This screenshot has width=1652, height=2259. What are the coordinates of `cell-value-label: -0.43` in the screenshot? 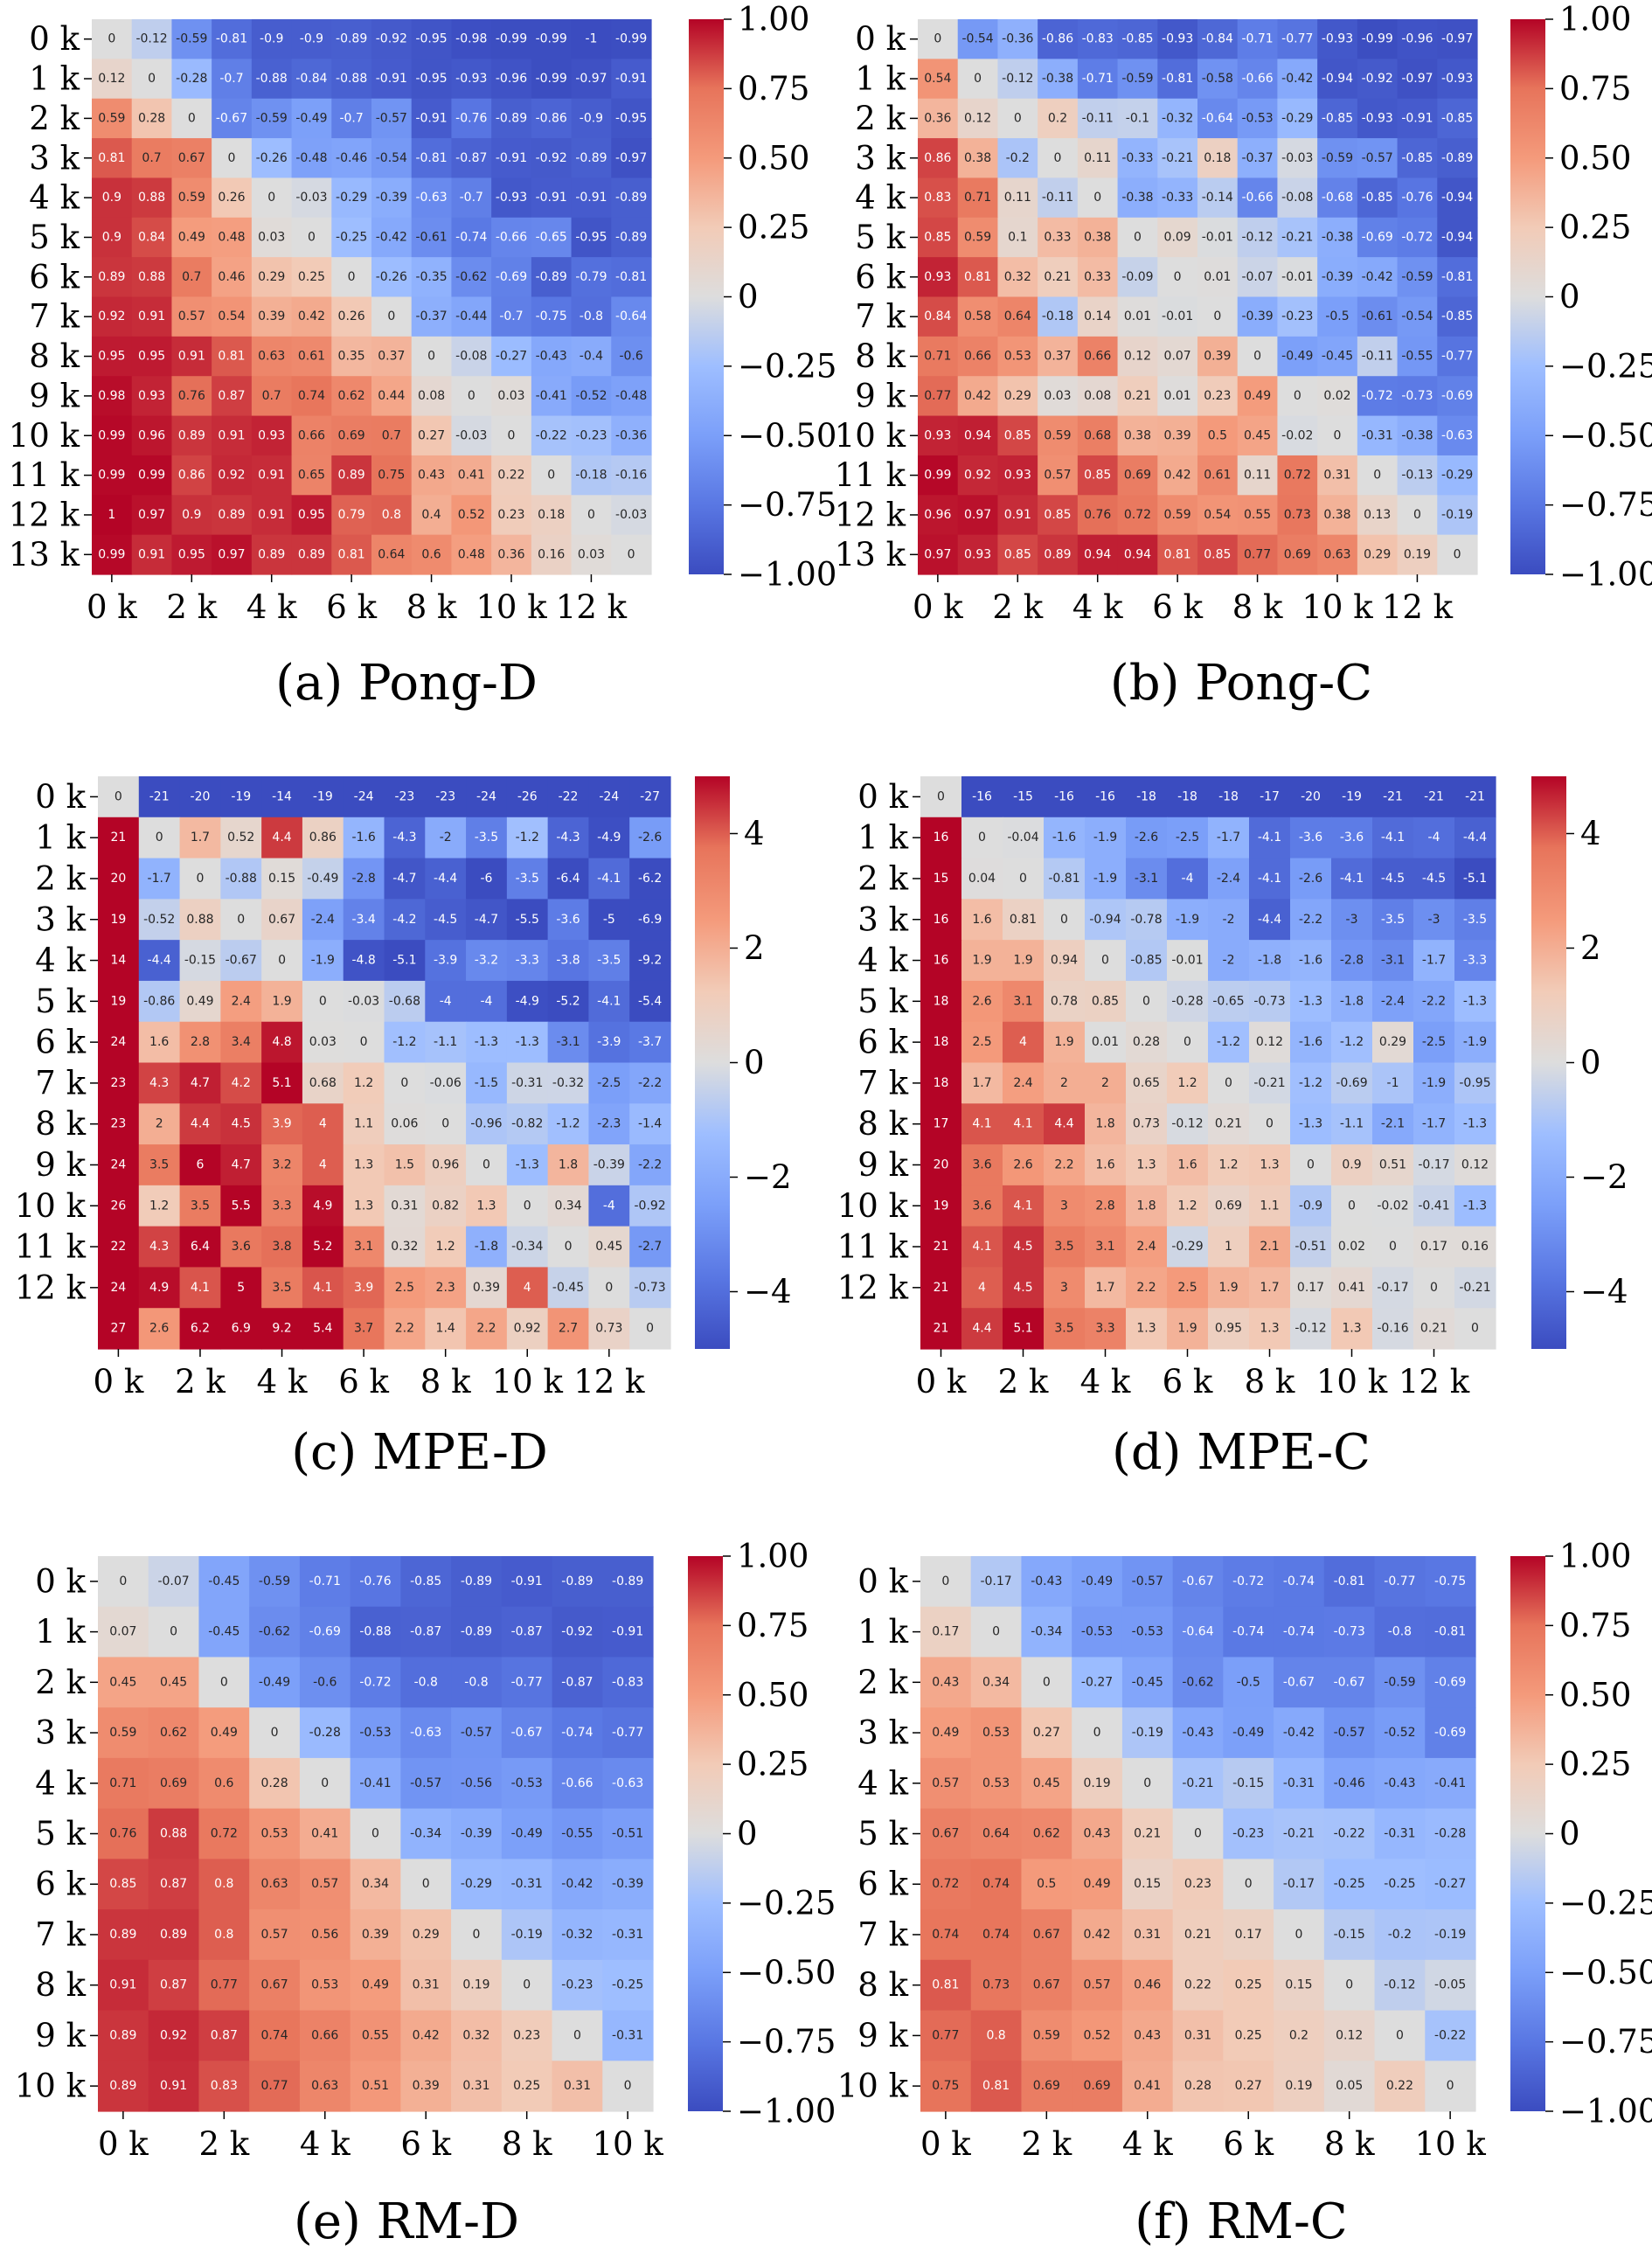 It's located at (1400, 1783).